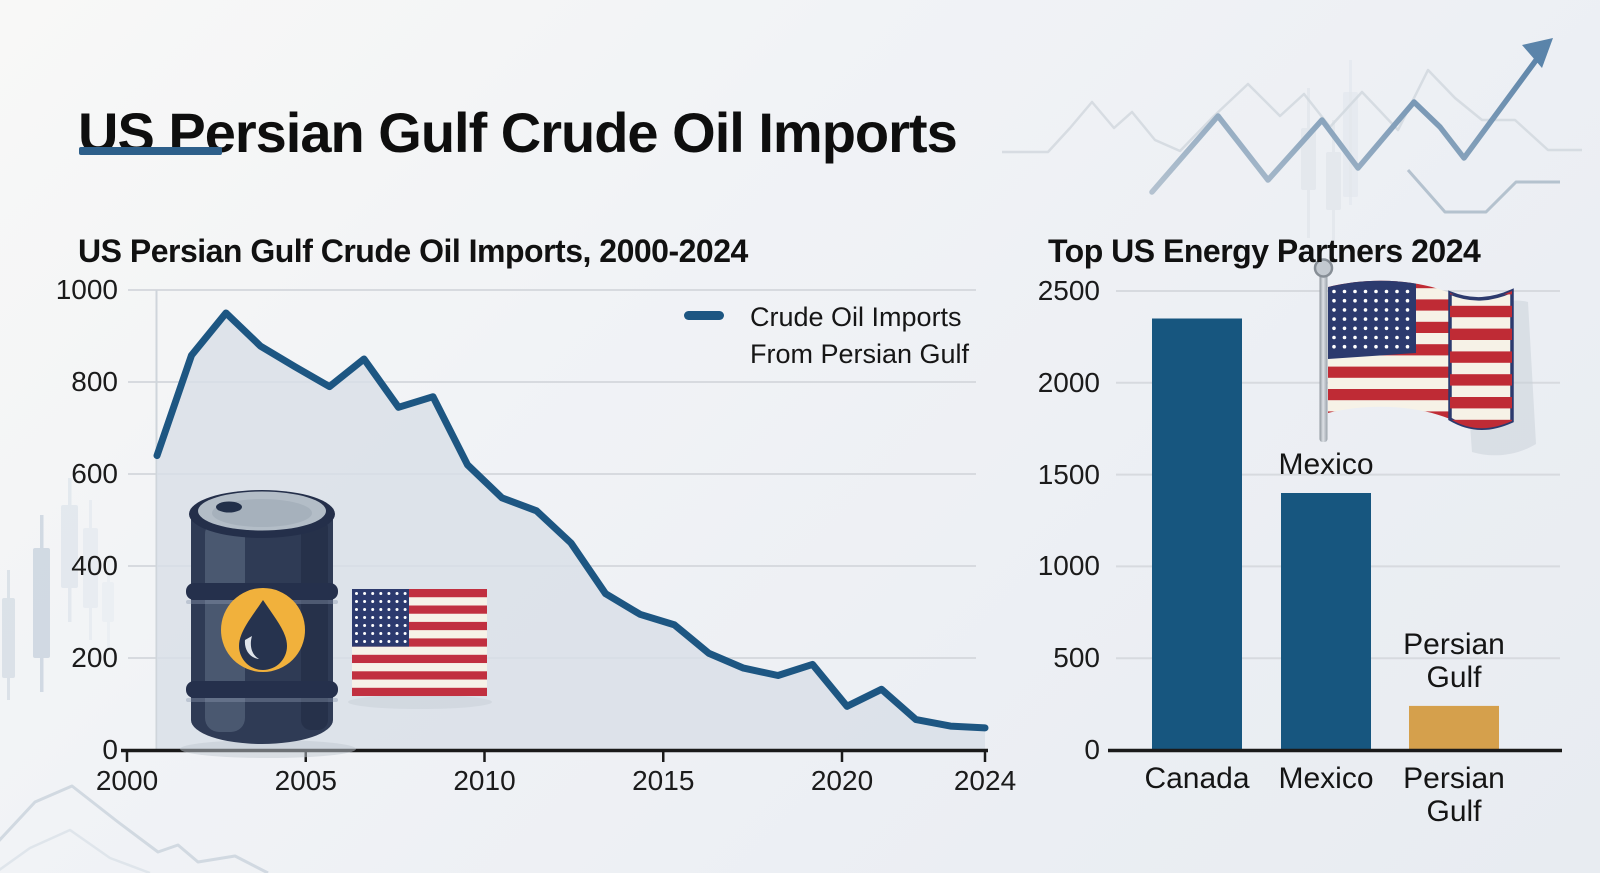 The width and height of the screenshot is (1600, 873). What do you see at coordinates (1424, 357) in the screenshot?
I see `waving-us-flag-icon` at bounding box center [1424, 357].